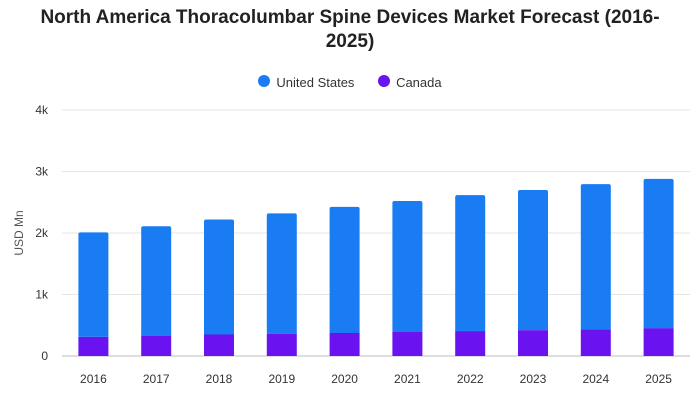 This screenshot has height=400, width=700. Describe the element at coordinates (281, 344) in the screenshot. I see `bar-canada-2019` at that location.